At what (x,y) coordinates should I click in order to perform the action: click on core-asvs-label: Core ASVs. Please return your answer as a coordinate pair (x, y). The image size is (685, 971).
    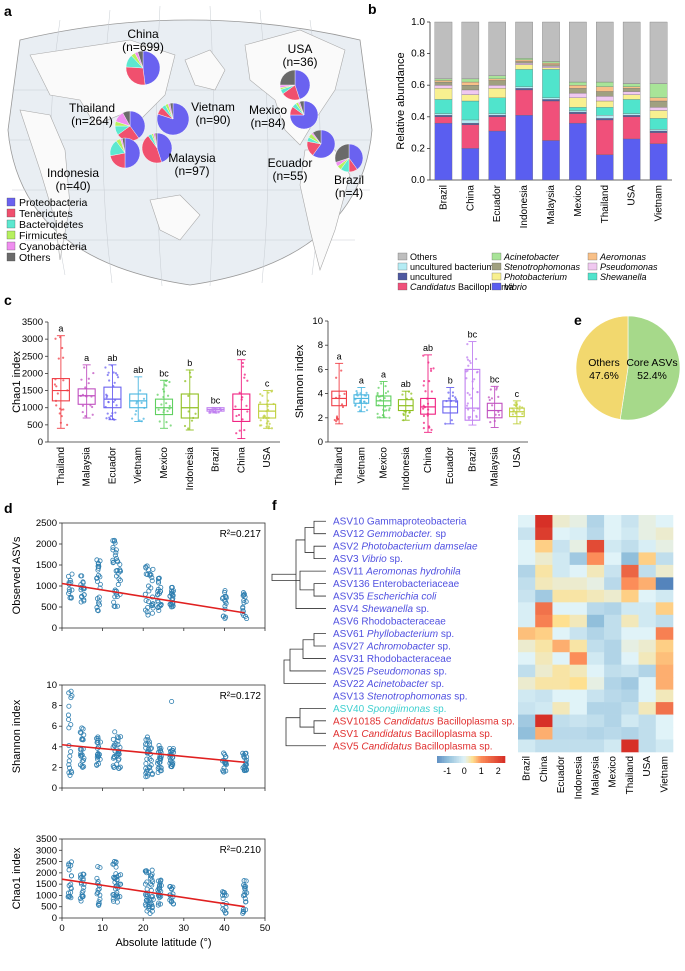
    Looking at the image, I should click on (651, 363).